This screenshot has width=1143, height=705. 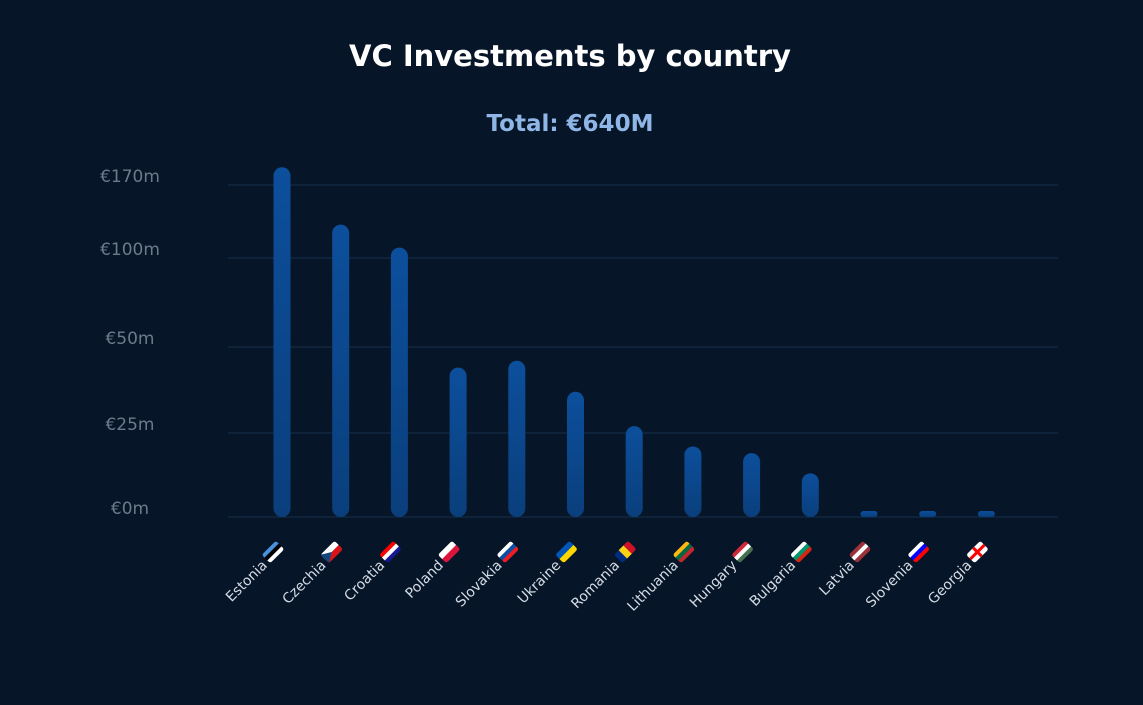 What do you see at coordinates (479, 584) in the screenshot?
I see `x-tick-label: Slovakia` at bounding box center [479, 584].